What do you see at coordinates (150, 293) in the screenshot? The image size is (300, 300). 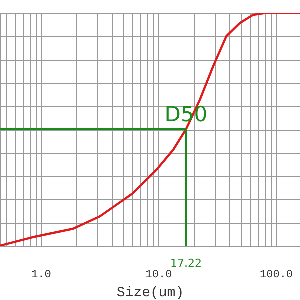 I see `x-axis-title: Size(um)` at bounding box center [150, 293].